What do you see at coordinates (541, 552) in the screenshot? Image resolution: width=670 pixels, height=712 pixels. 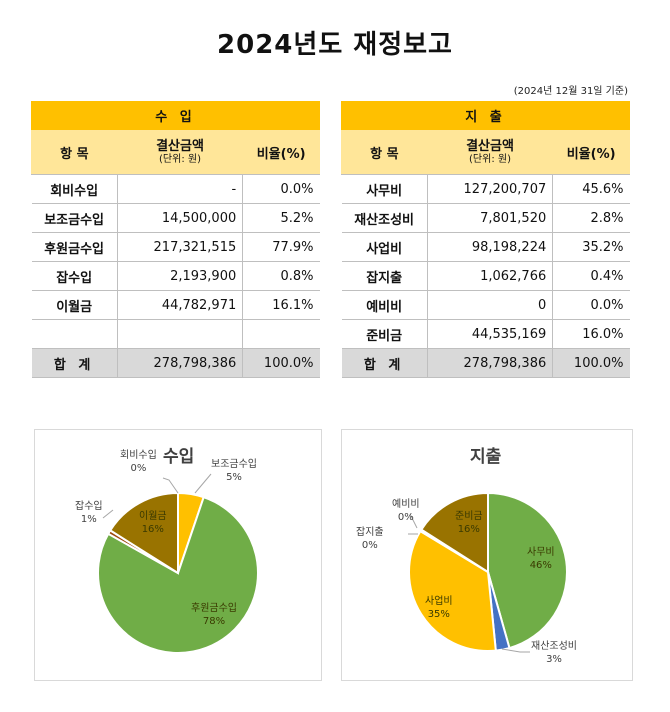 I see `pie-label-name: 사무비` at bounding box center [541, 552].